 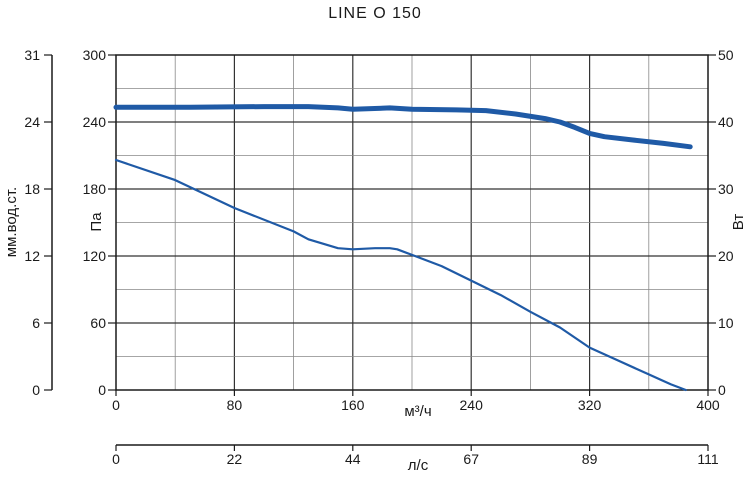 I want to click on y-outer-tick-label: 24, so click(x=32, y=122).